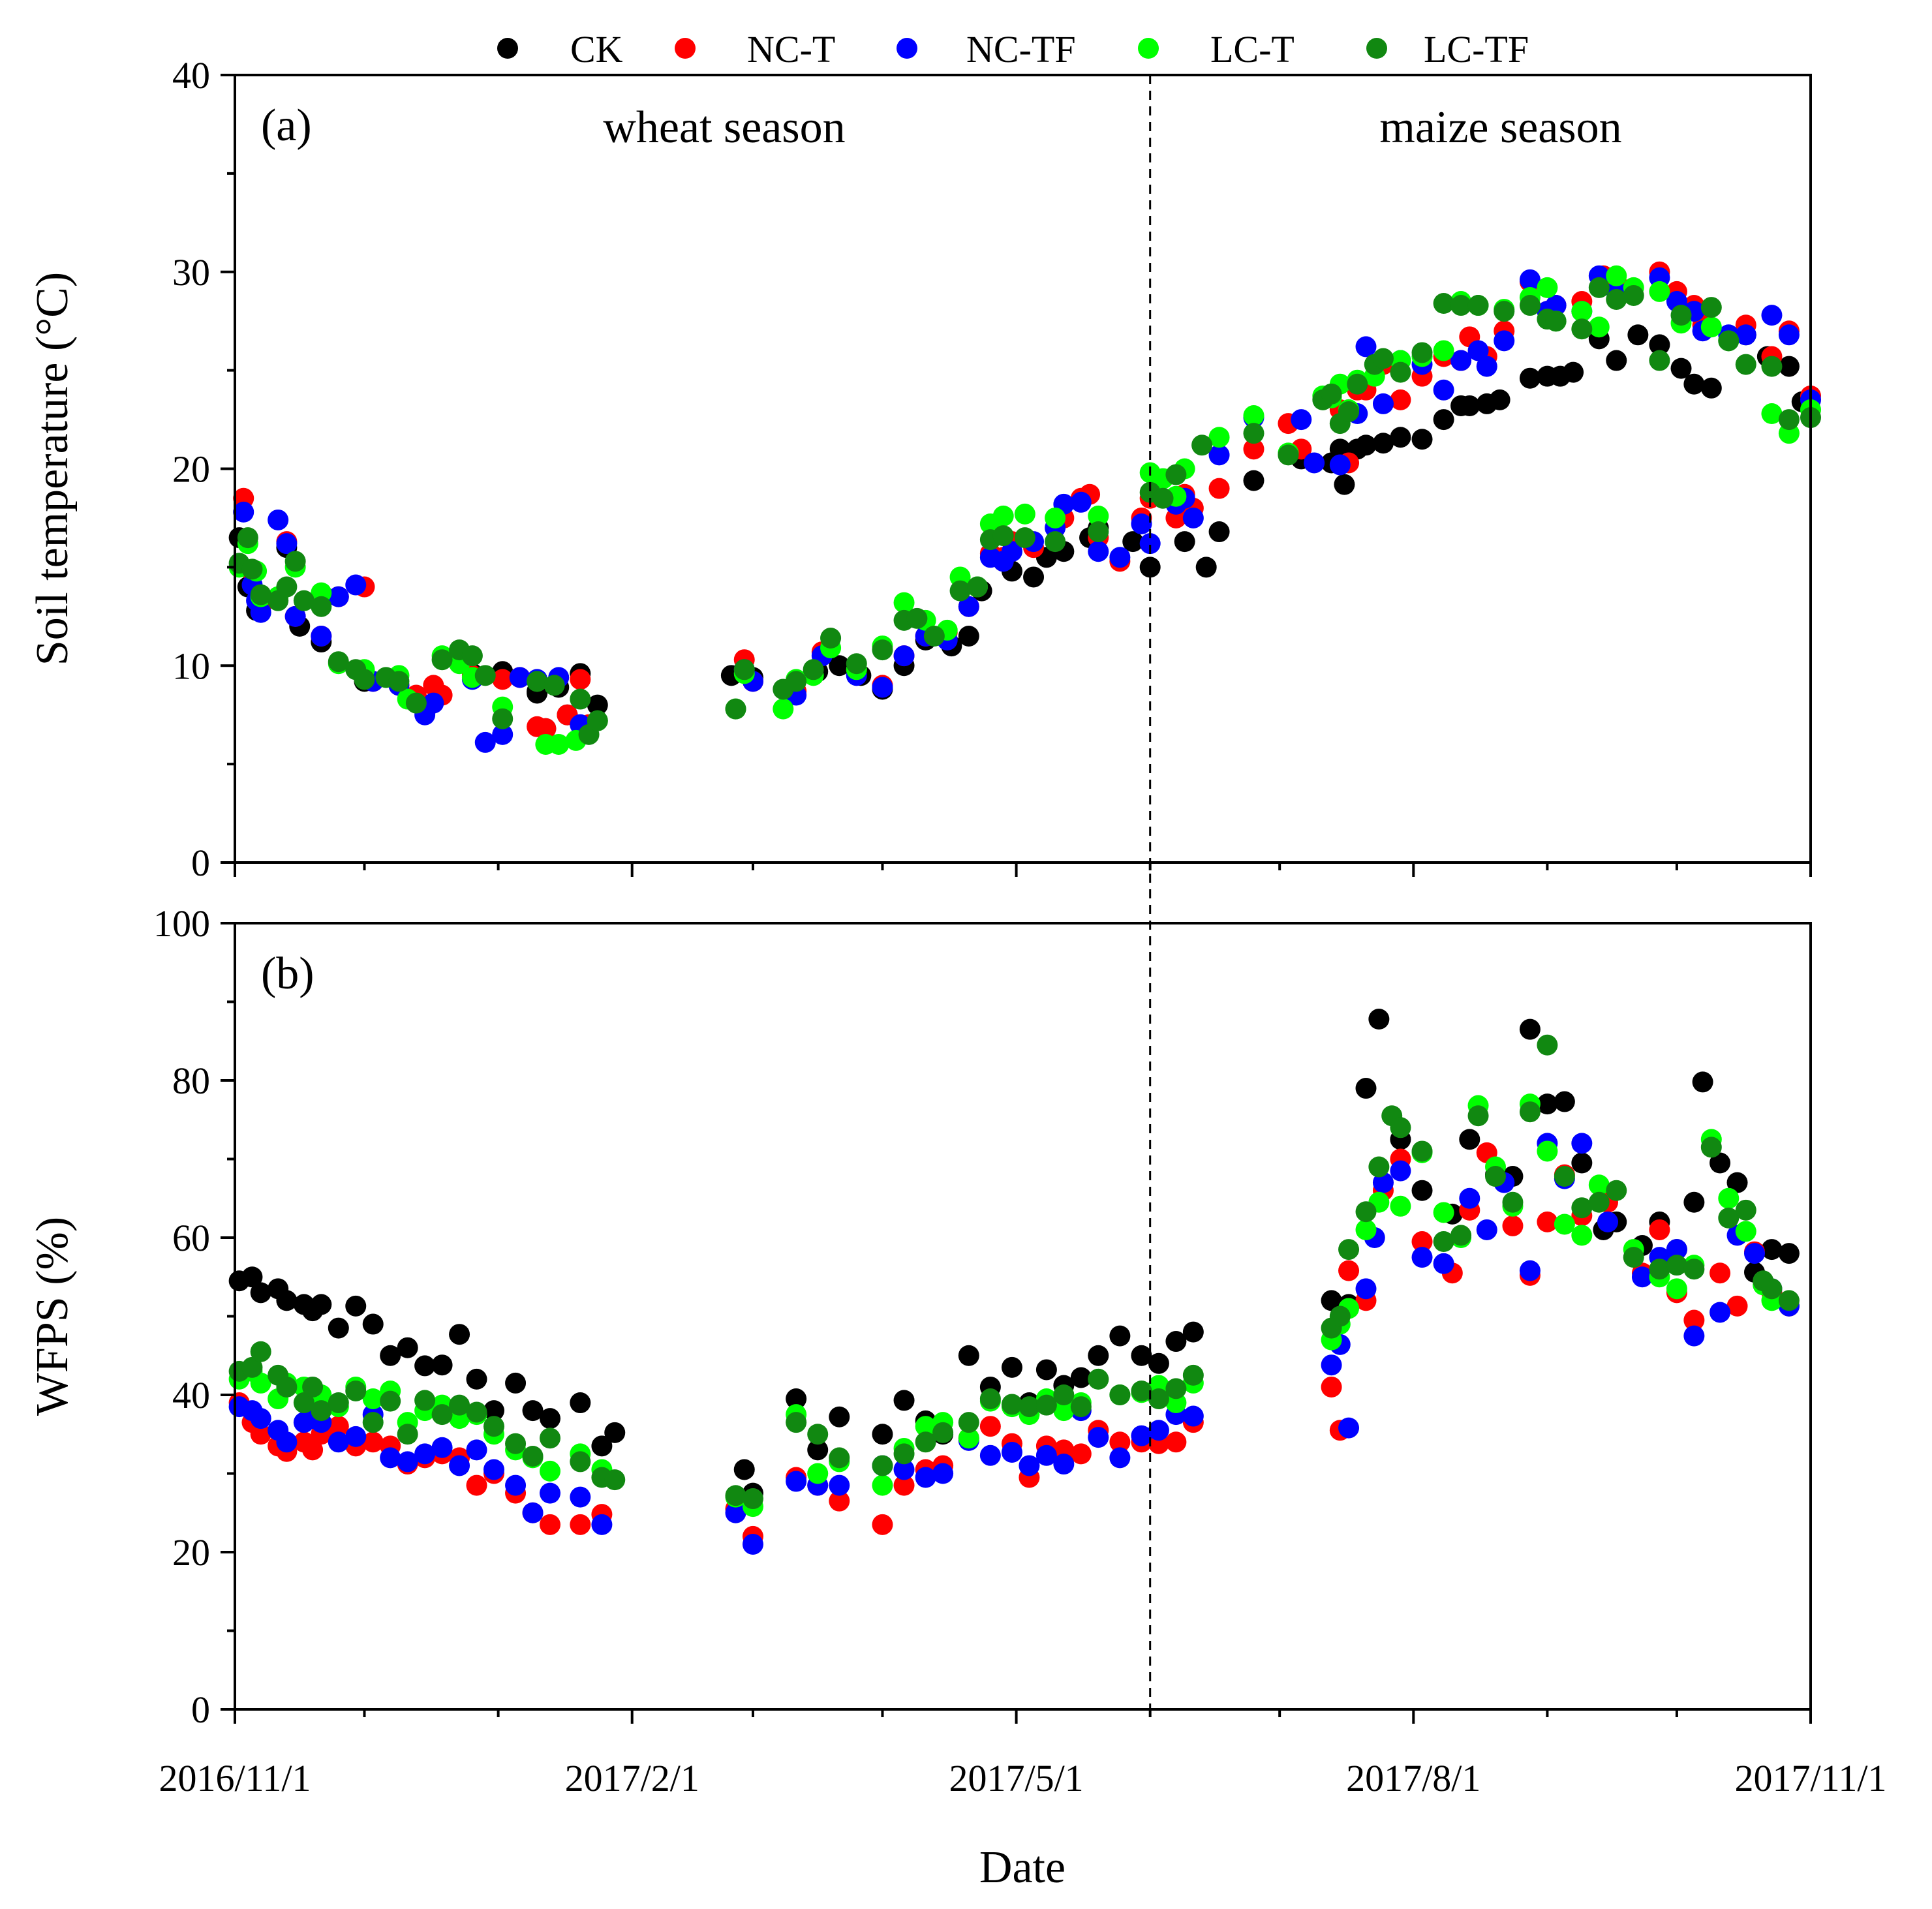  What do you see at coordinates (1476, 49) in the screenshot?
I see `legend-label-lc-tf: LC-TF` at bounding box center [1476, 49].